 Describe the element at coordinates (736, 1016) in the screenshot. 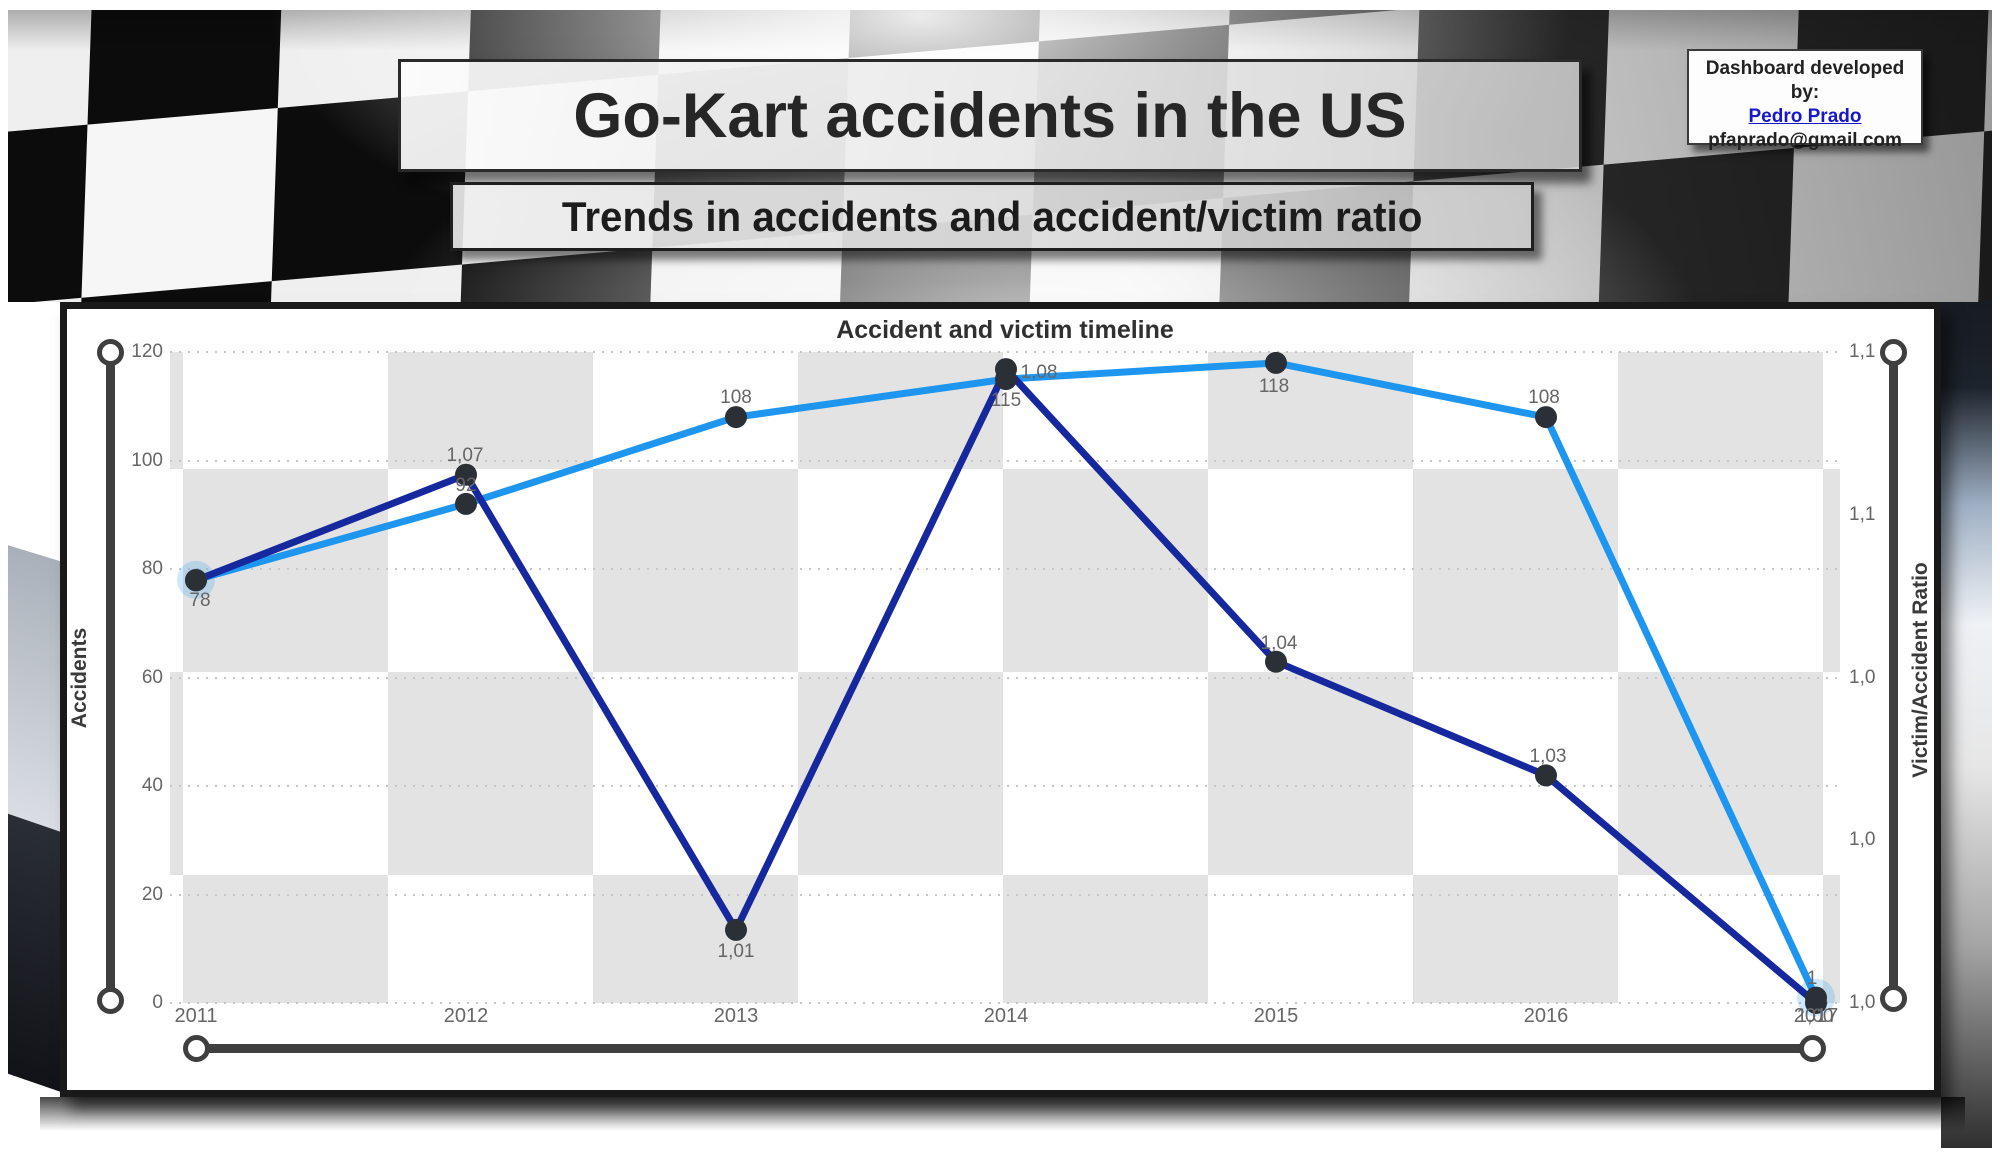

I see `x-axis-tick-label: 2013` at that location.